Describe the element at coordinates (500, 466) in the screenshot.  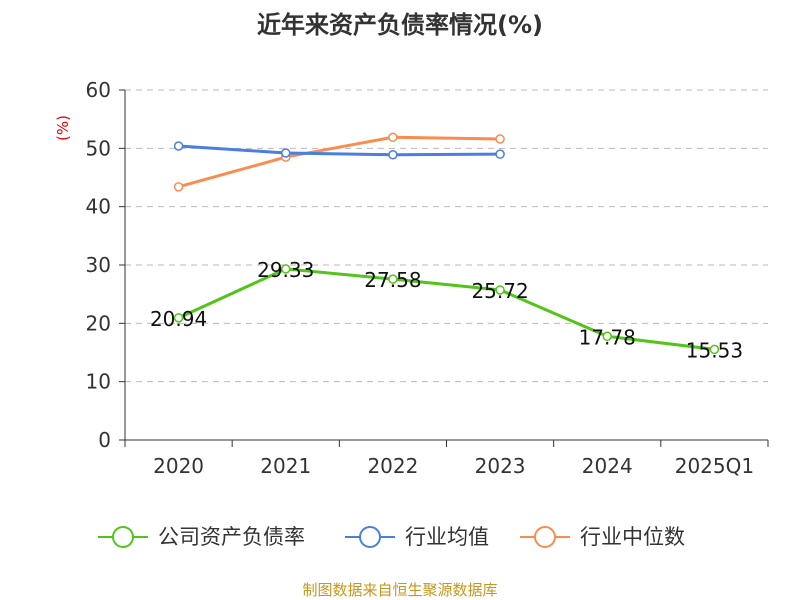
I see `x-tick-label: 2023` at that location.